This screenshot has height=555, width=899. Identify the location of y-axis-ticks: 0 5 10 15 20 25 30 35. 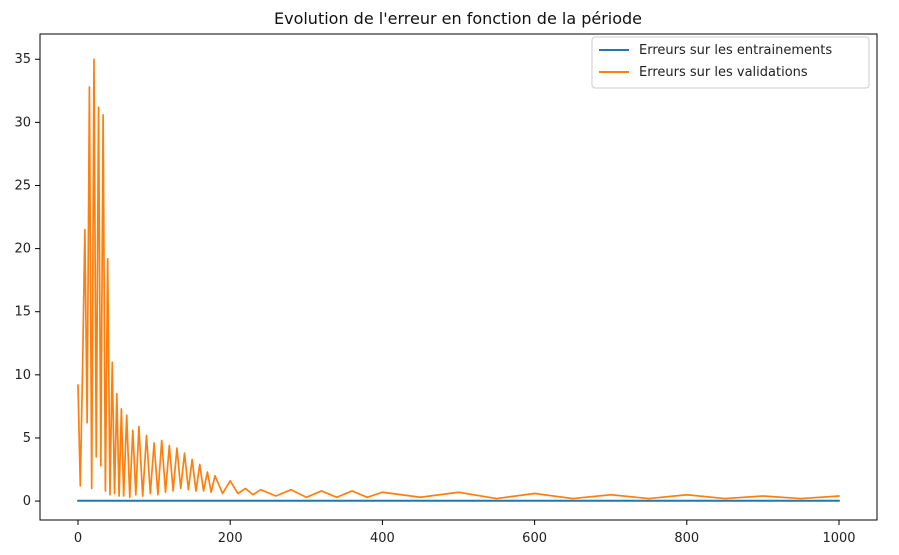
(27, 280).